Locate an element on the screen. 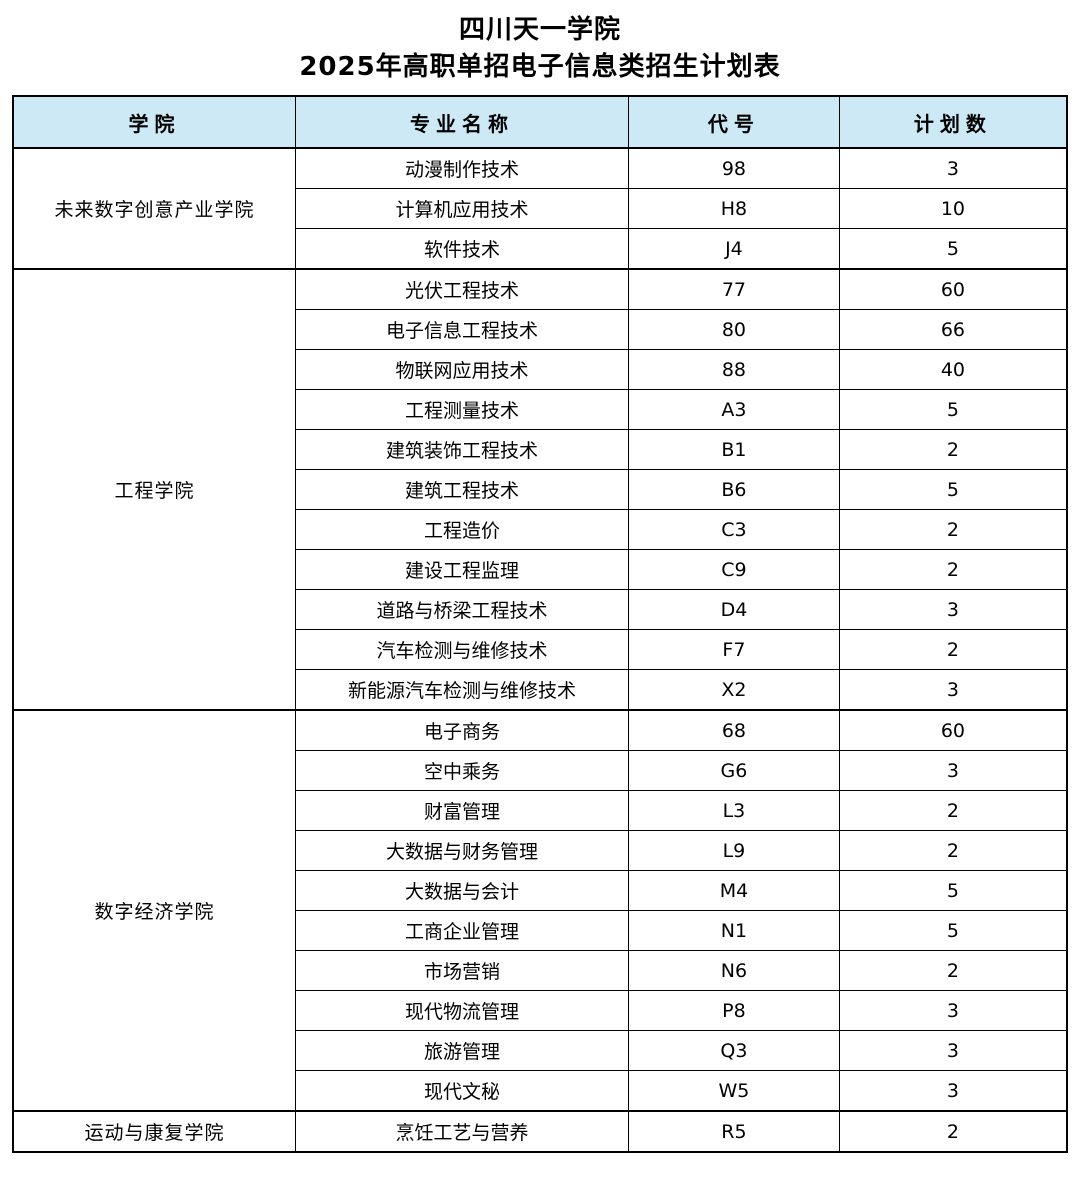 Image resolution: width=1080 pixels, height=1204 pixels. code-cell: R5 is located at coordinates (734, 1131).